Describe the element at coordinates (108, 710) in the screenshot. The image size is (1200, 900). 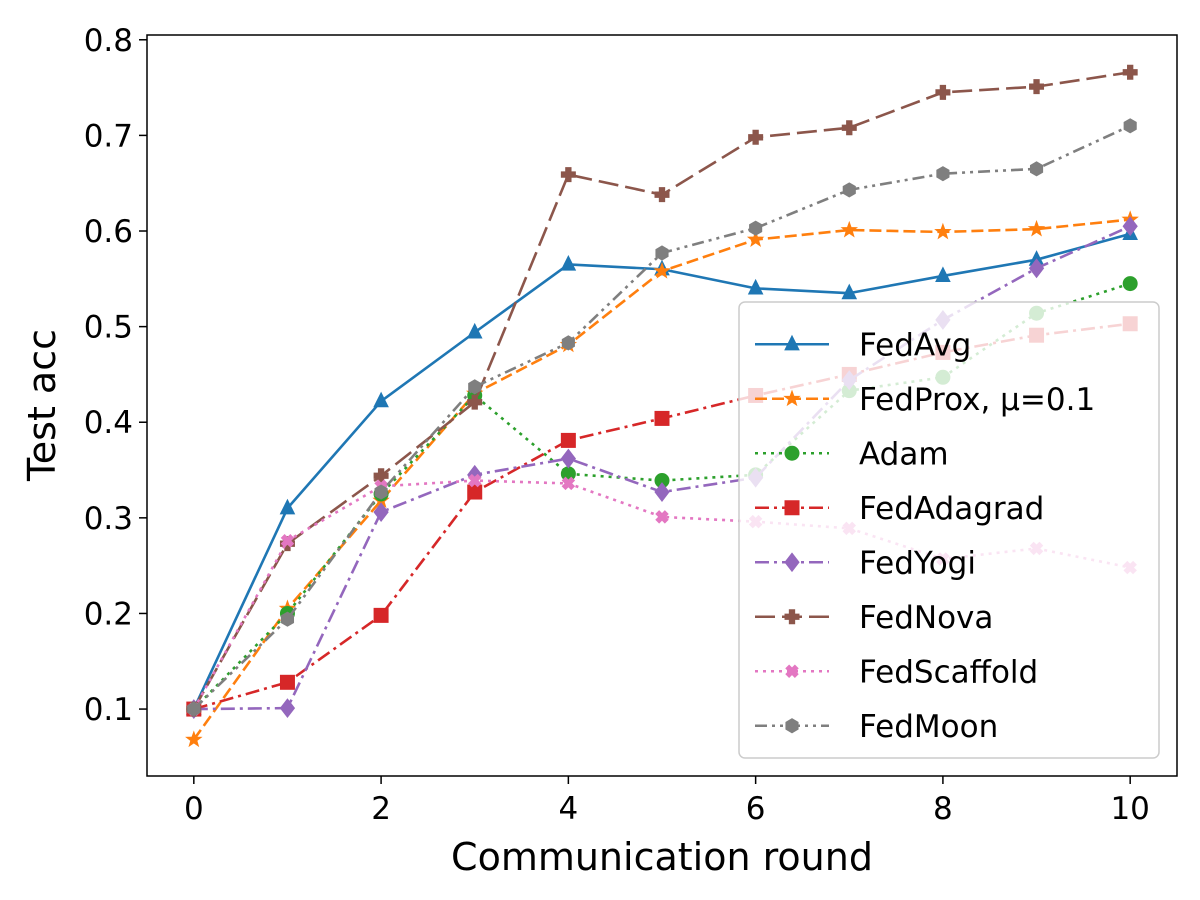
I see `y-tick-label: 0.1` at that location.